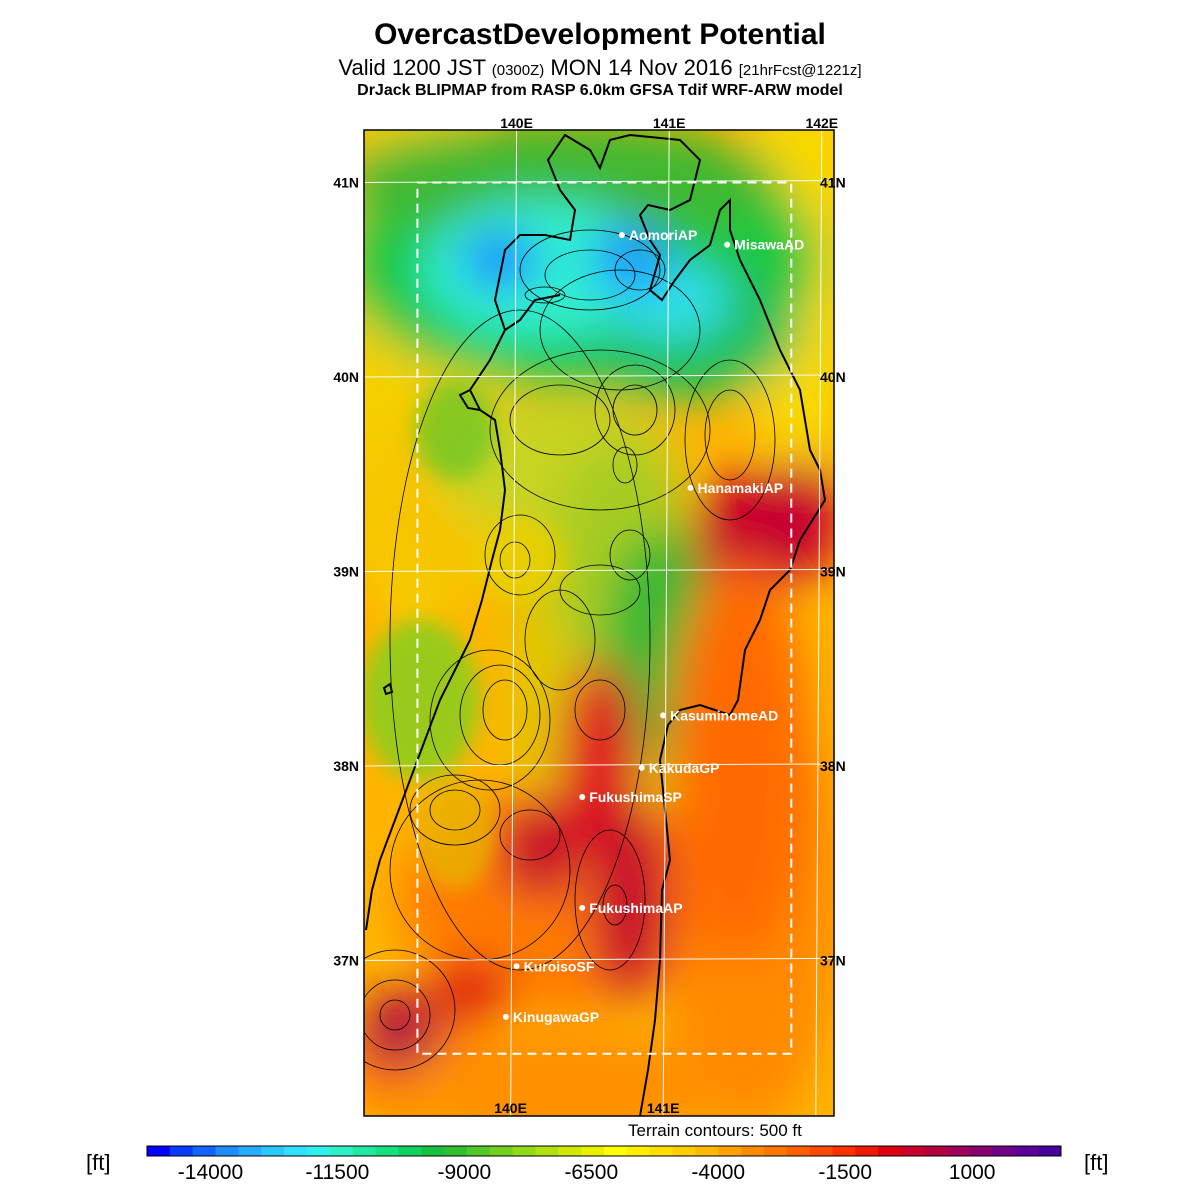 The image size is (1200, 1200). What do you see at coordinates (724, 715) in the screenshot?
I see `station-label: KasuminomeAD` at bounding box center [724, 715].